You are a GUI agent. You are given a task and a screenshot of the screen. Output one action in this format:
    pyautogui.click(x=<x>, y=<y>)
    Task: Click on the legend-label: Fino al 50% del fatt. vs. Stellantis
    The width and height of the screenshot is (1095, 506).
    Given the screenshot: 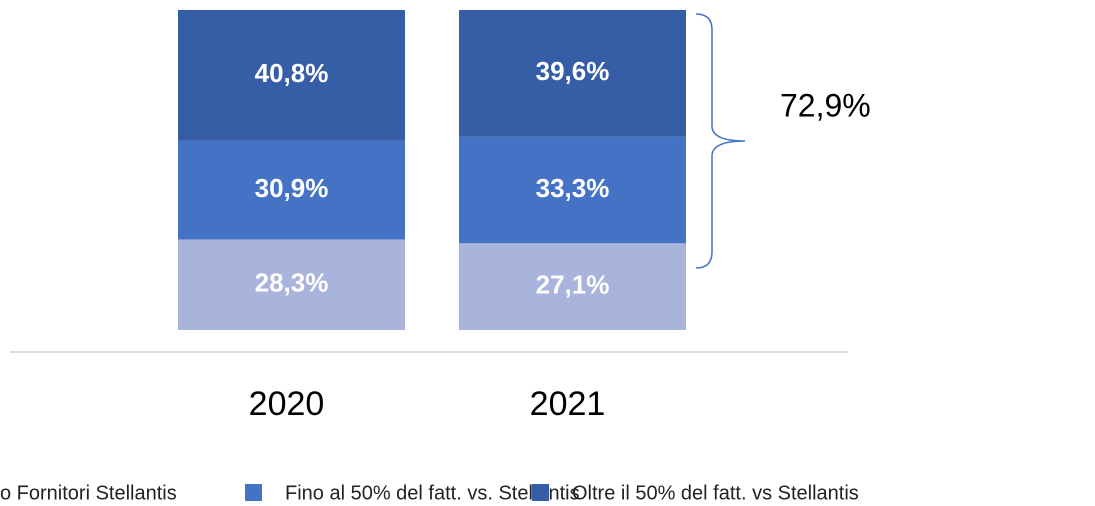 What is the action you would take?
    pyautogui.click(x=432, y=493)
    